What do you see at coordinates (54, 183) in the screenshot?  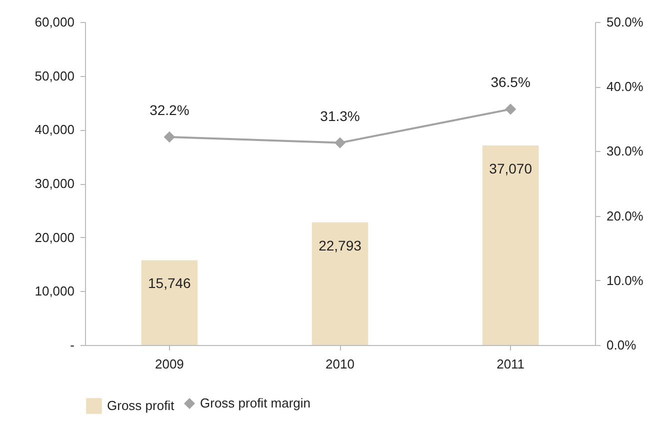 I see `y-tick-label: 30,000` at bounding box center [54, 183].